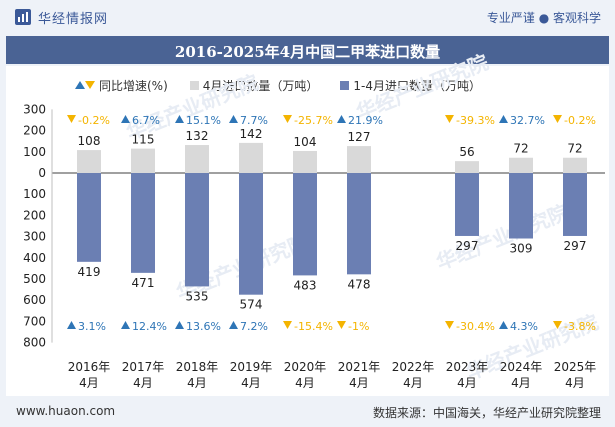 The height and width of the screenshot is (427, 615). What do you see at coordinates (146, 120) in the screenshot?
I see `april-growth-label: 6.7%` at bounding box center [146, 120].